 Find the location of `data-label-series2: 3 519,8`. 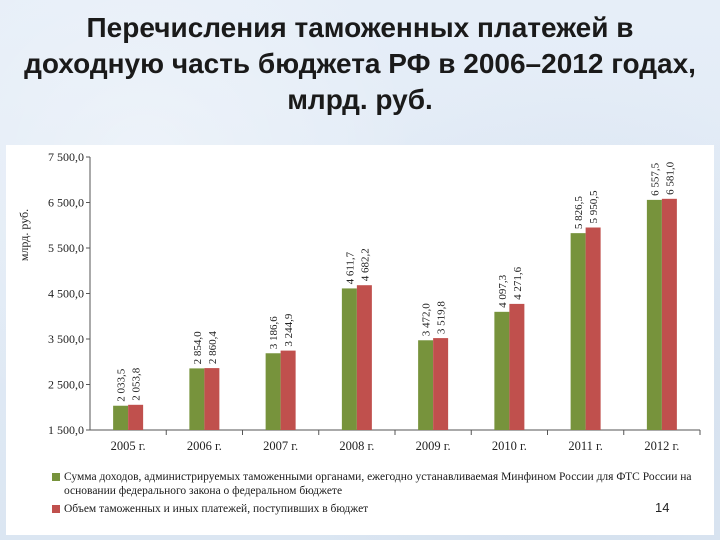

data-label-series2: 3 519,8 is located at coordinates (442, 318).